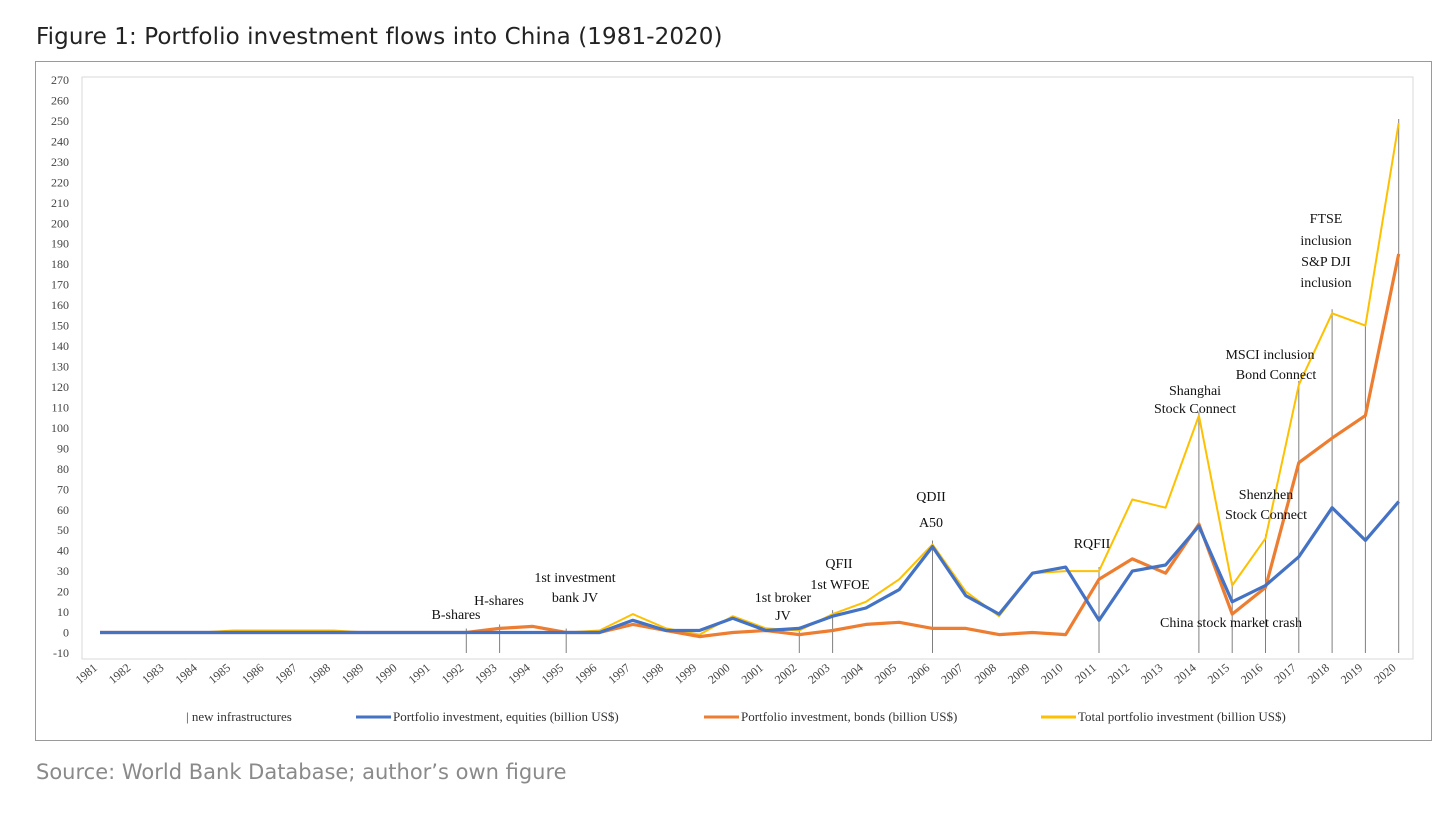  Describe the element at coordinates (1326, 219) in the screenshot. I see `annotation-ftse-line1: FTSE` at that location.